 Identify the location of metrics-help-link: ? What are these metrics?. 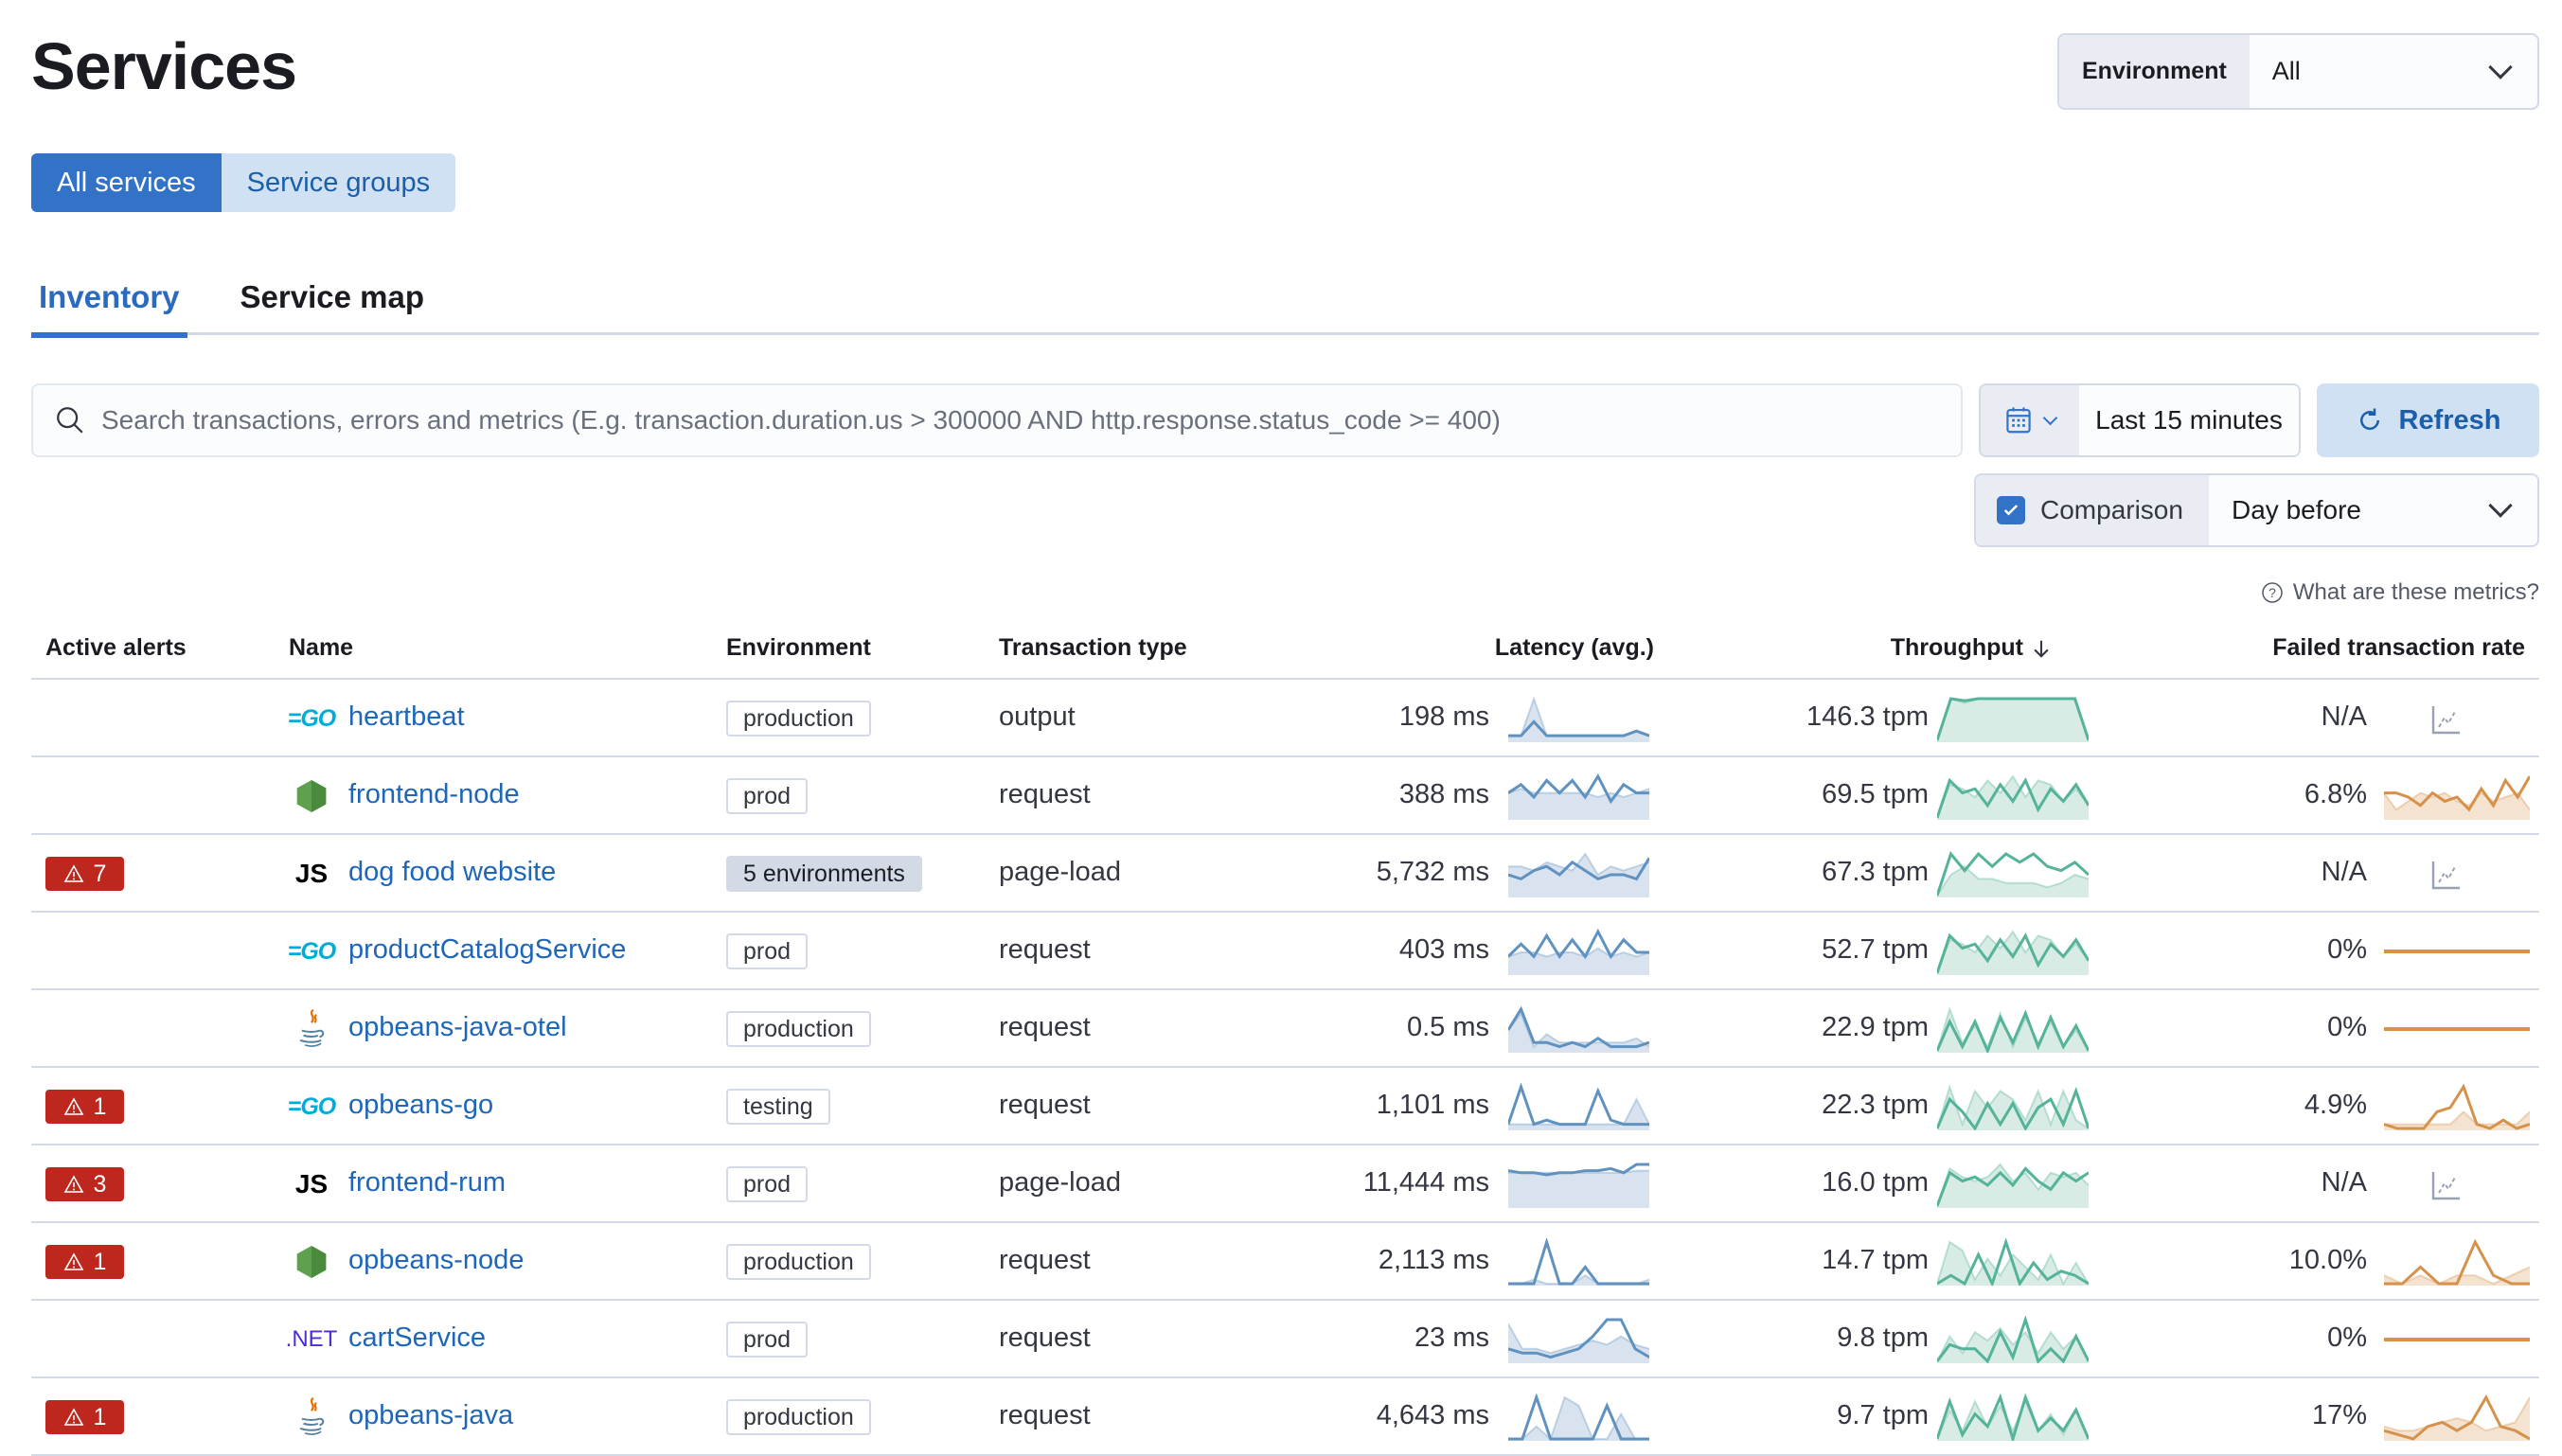
(2400, 592).